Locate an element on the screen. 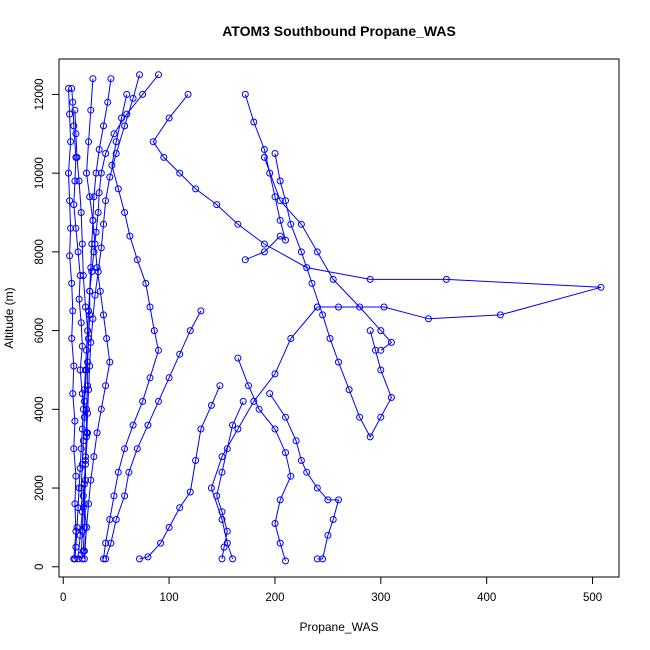 This screenshot has width=650, height=650. y-tick-label: 10000 is located at coordinates (40, 173).